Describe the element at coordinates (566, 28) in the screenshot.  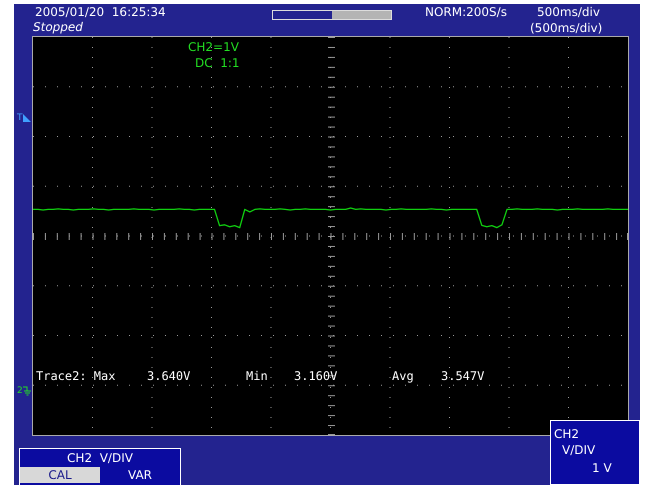
I see `text: (500ms/div)` at that location.